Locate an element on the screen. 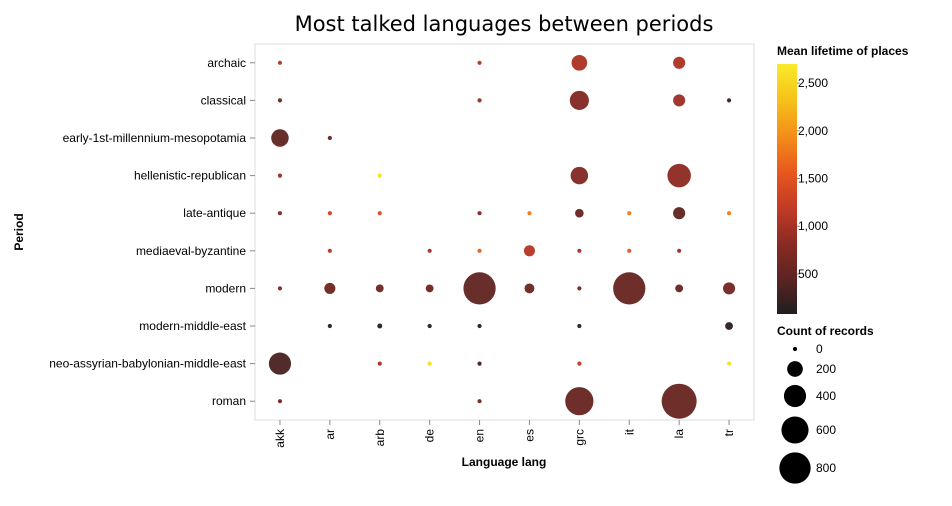  y-tick-label: classical is located at coordinates (223, 100).